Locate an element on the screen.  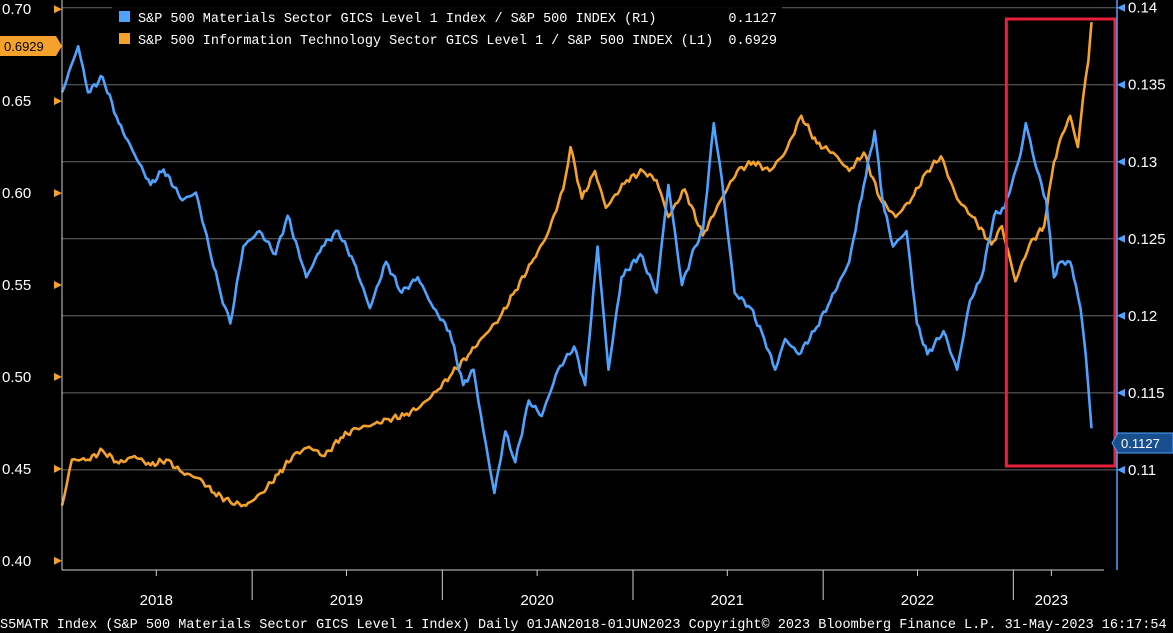
right-last-value-badge: 0.1127 is located at coordinates (1142, 443).